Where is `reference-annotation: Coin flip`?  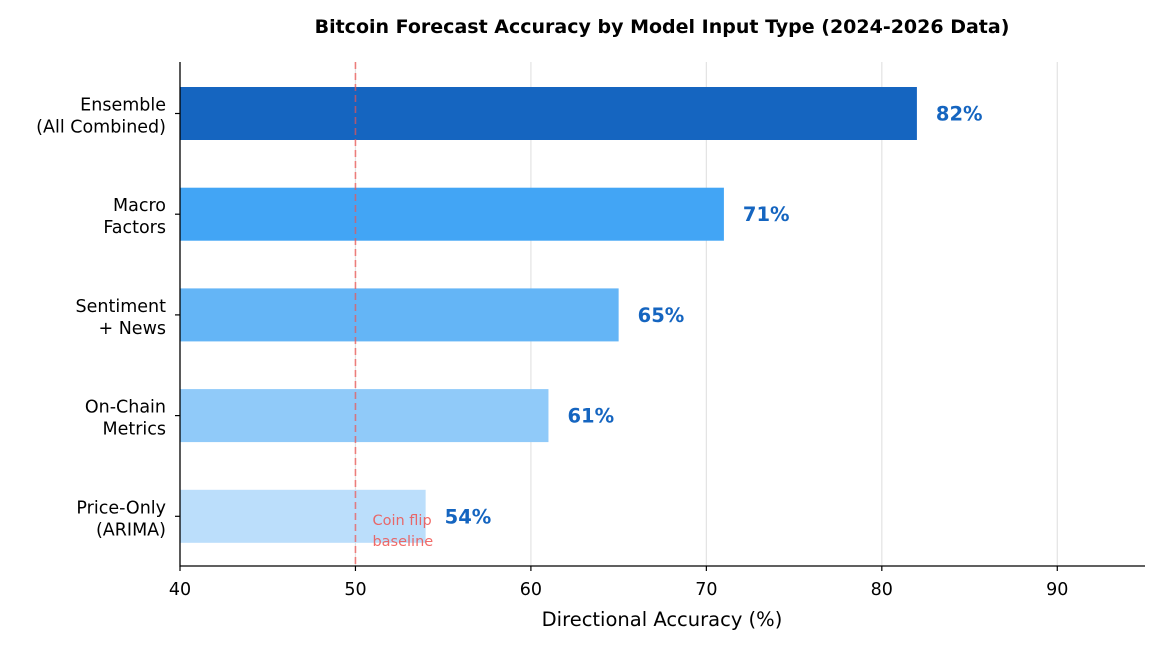 reference-annotation: Coin flip is located at coordinates (401, 521).